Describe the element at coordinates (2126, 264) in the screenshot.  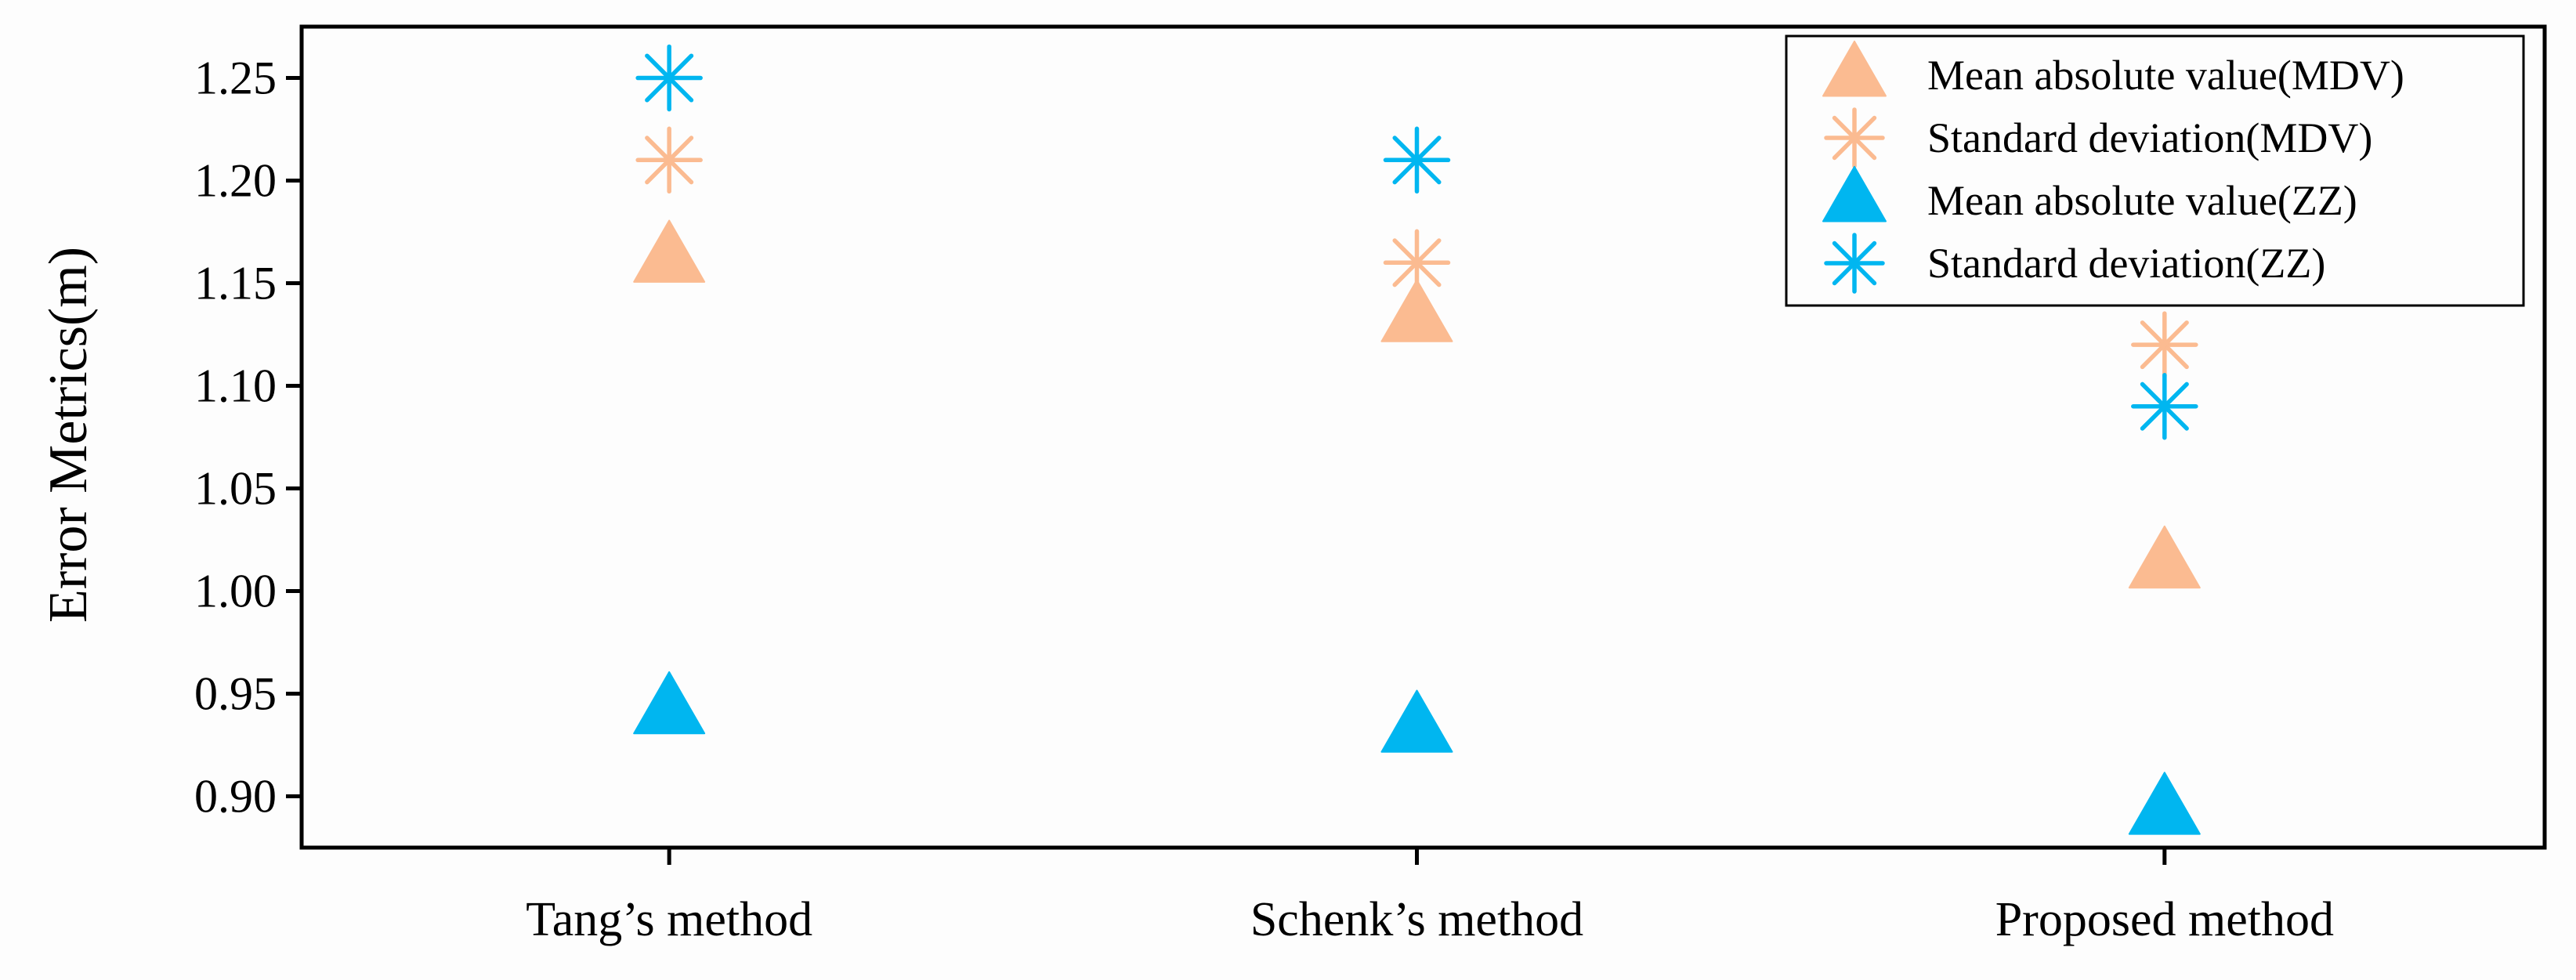
I see `legend-label: Standard deviation(ZZ)` at that location.